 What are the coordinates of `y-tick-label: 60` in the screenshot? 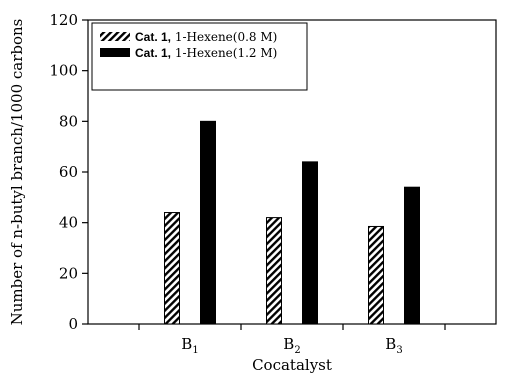 It's located at (68, 172).